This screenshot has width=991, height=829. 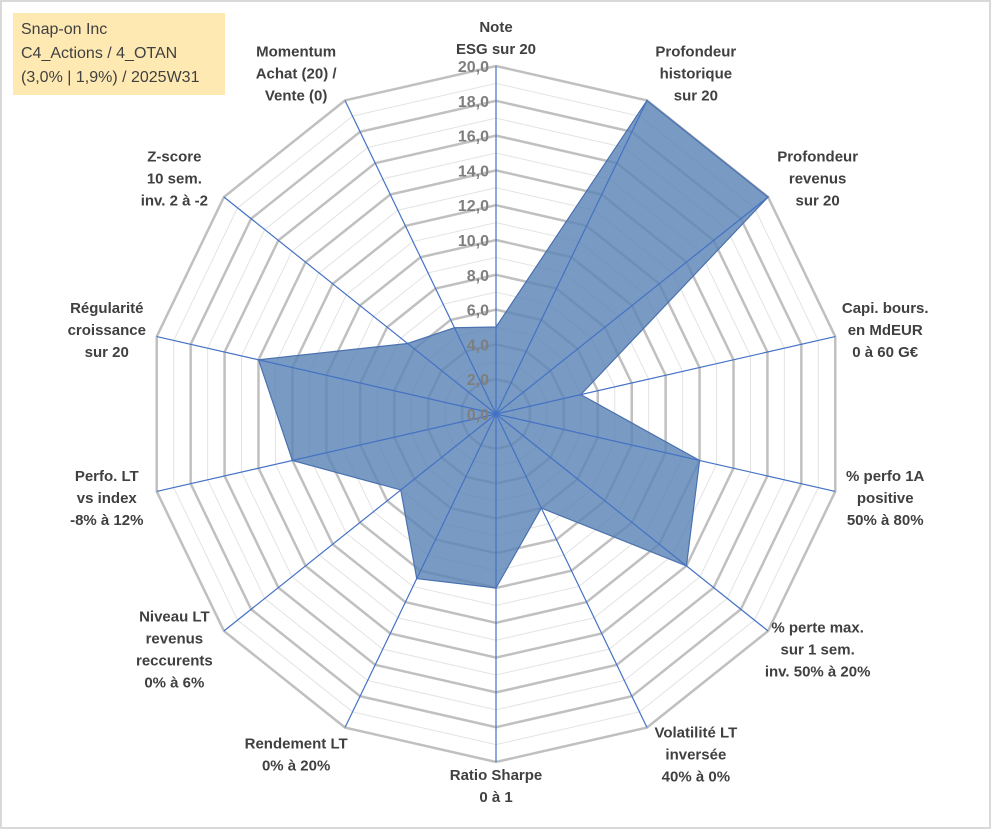 What do you see at coordinates (106, 308) in the screenshot?
I see `axis-label-line: Régularité` at bounding box center [106, 308].